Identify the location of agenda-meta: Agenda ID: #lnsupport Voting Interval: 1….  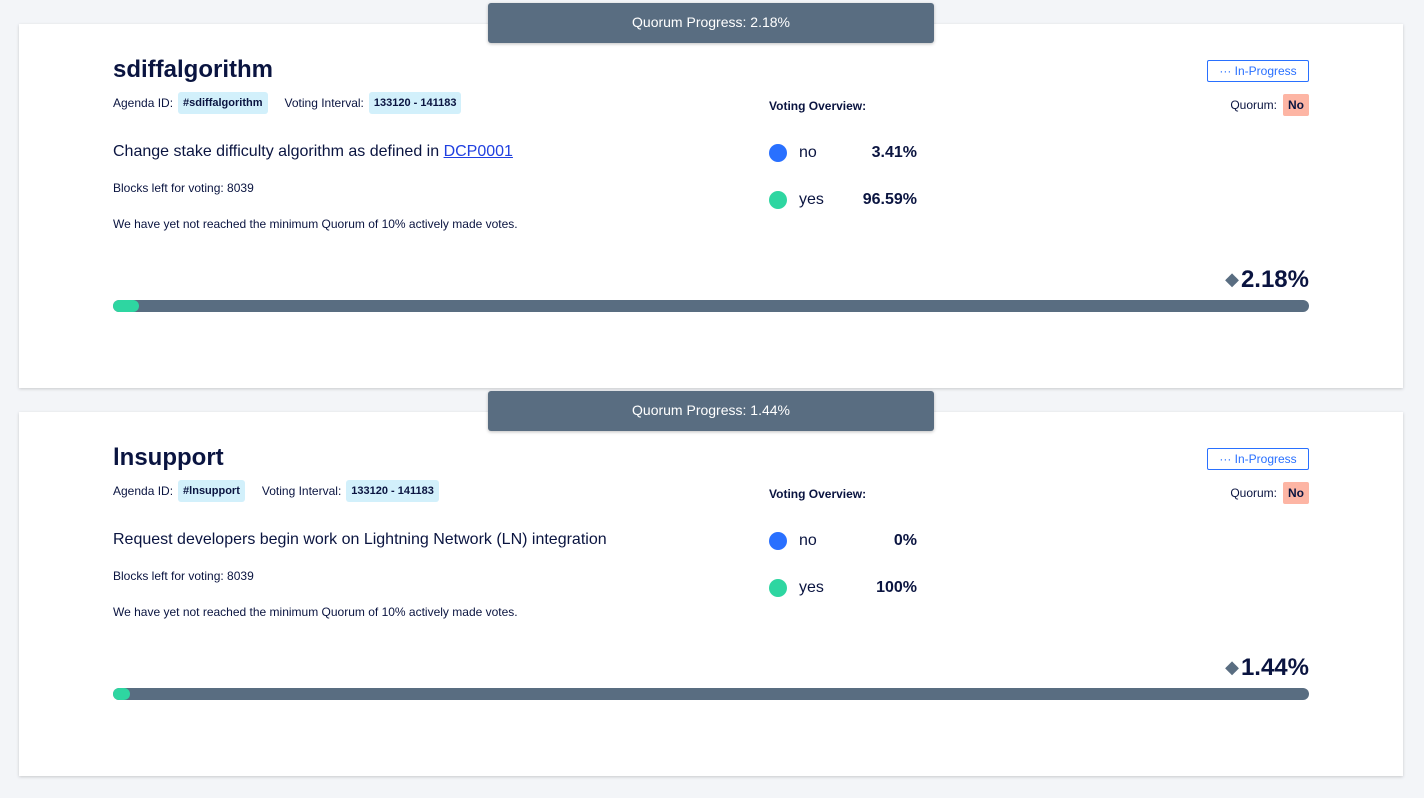
(284, 491).